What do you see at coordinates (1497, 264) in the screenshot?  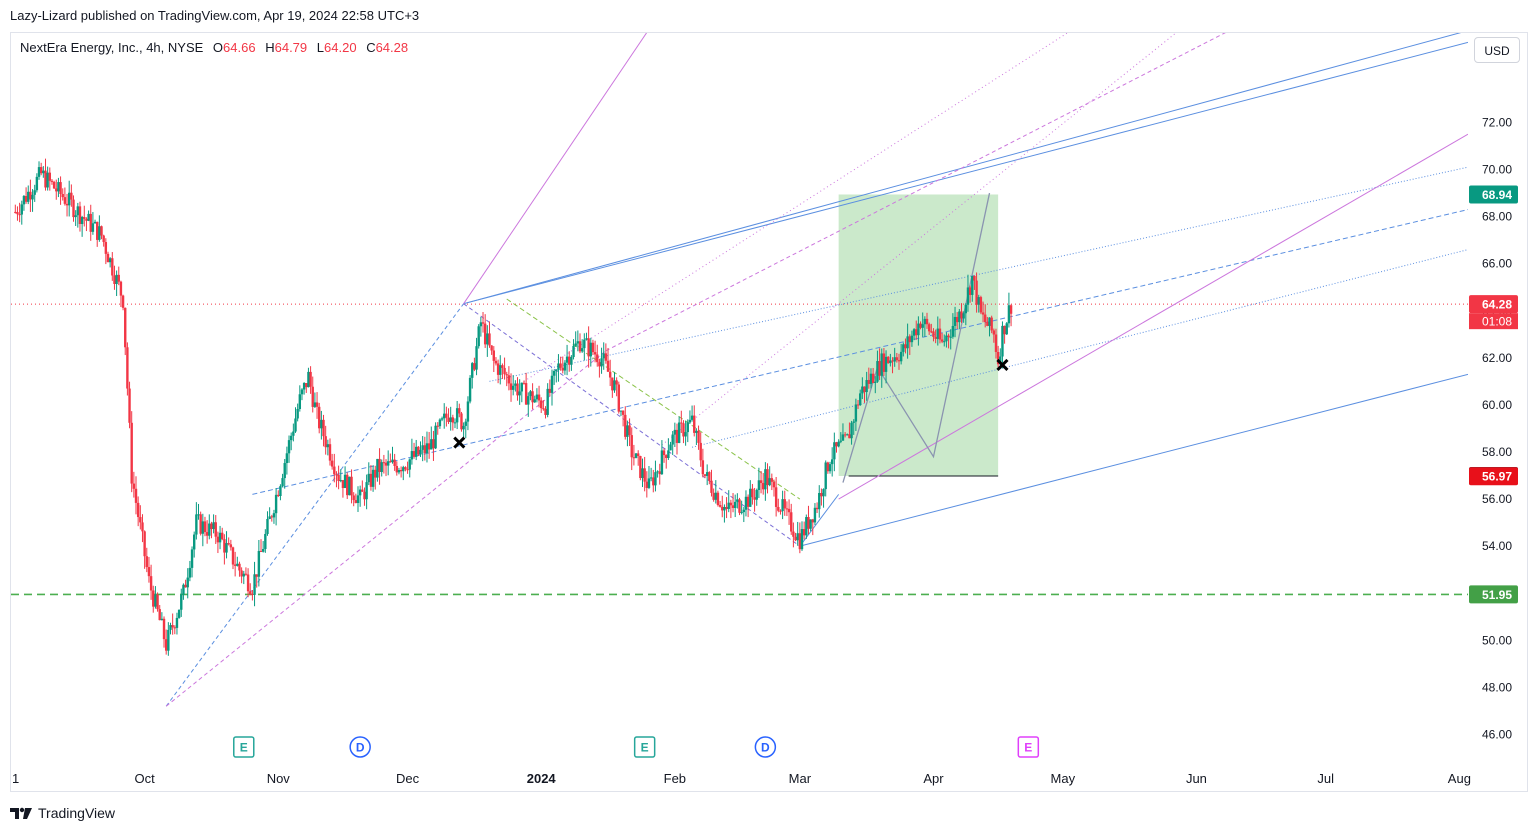 I see `y-tick-label: 66.00` at bounding box center [1497, 264].